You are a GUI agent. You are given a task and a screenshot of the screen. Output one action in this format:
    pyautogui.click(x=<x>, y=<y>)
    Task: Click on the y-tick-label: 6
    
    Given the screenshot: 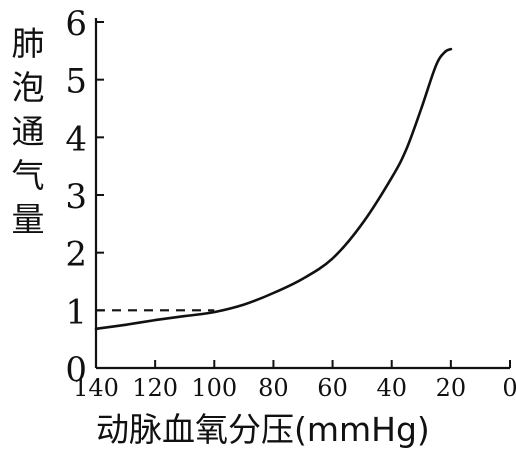 What is the action you would take?
    pyautogui.click(x=76, y=24)
    